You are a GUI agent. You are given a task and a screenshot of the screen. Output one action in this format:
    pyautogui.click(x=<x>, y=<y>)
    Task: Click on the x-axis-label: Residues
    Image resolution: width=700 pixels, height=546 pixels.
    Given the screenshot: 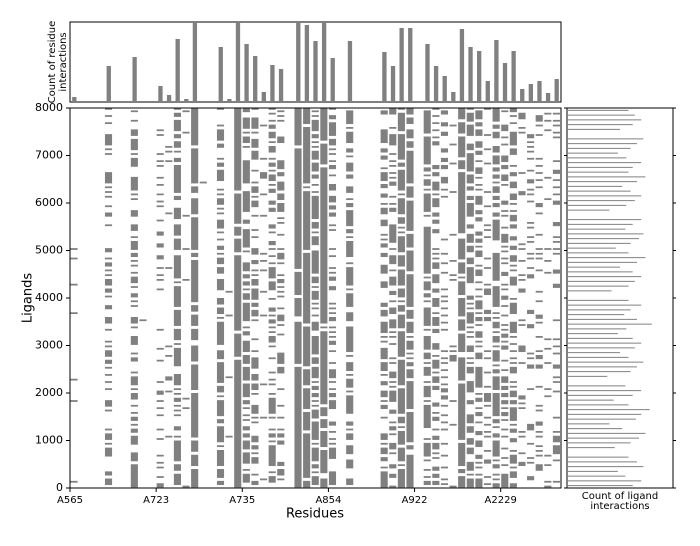 What is the action you would take?
    pyautogui.click(x=315, y=514)
    